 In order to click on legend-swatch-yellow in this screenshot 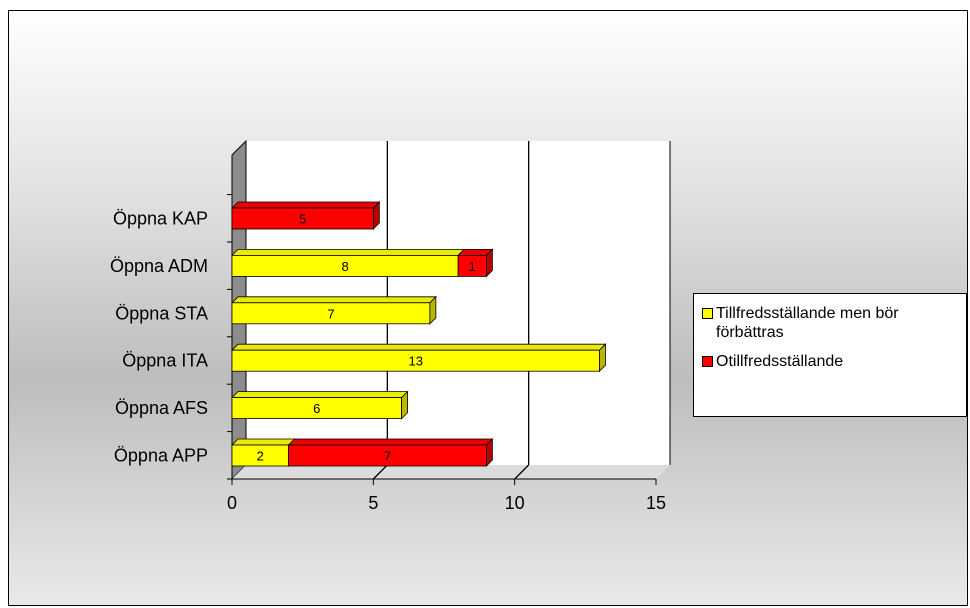, I will do `click(707, 313)`.